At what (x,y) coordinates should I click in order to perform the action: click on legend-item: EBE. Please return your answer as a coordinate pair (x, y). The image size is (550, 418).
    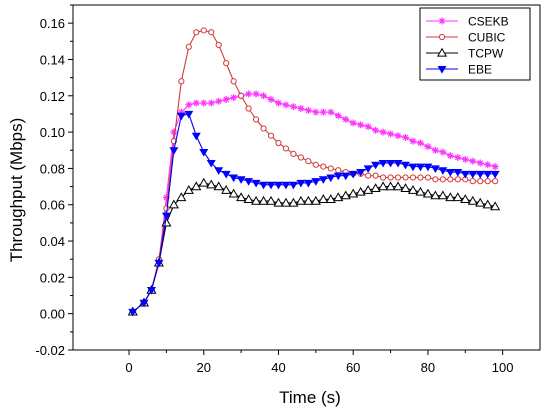
    Looking at the image, I should click on (459, 70).